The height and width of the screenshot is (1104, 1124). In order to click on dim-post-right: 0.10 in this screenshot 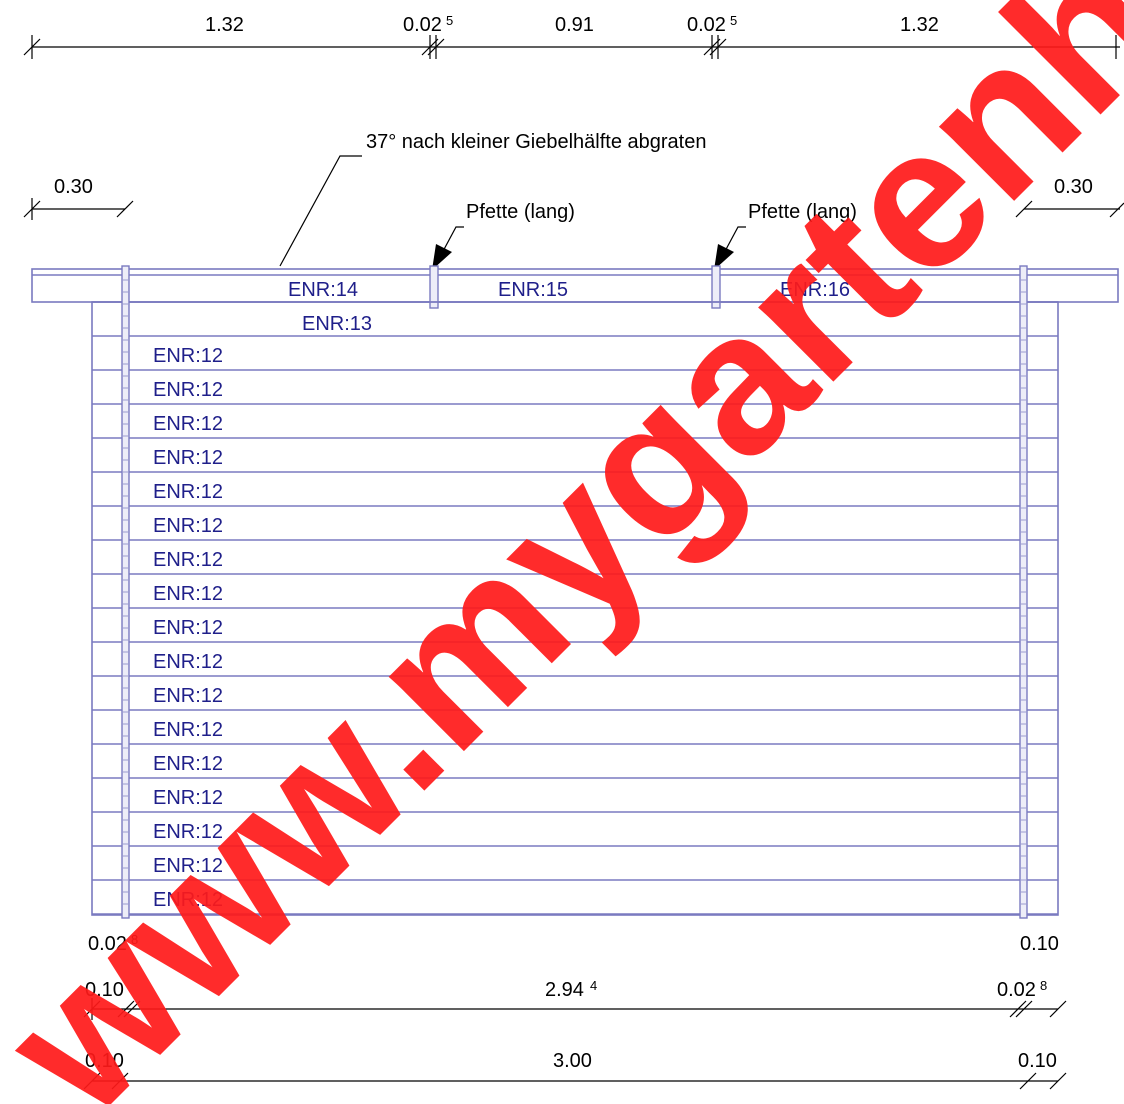, I will do `click(1039, 944)`.